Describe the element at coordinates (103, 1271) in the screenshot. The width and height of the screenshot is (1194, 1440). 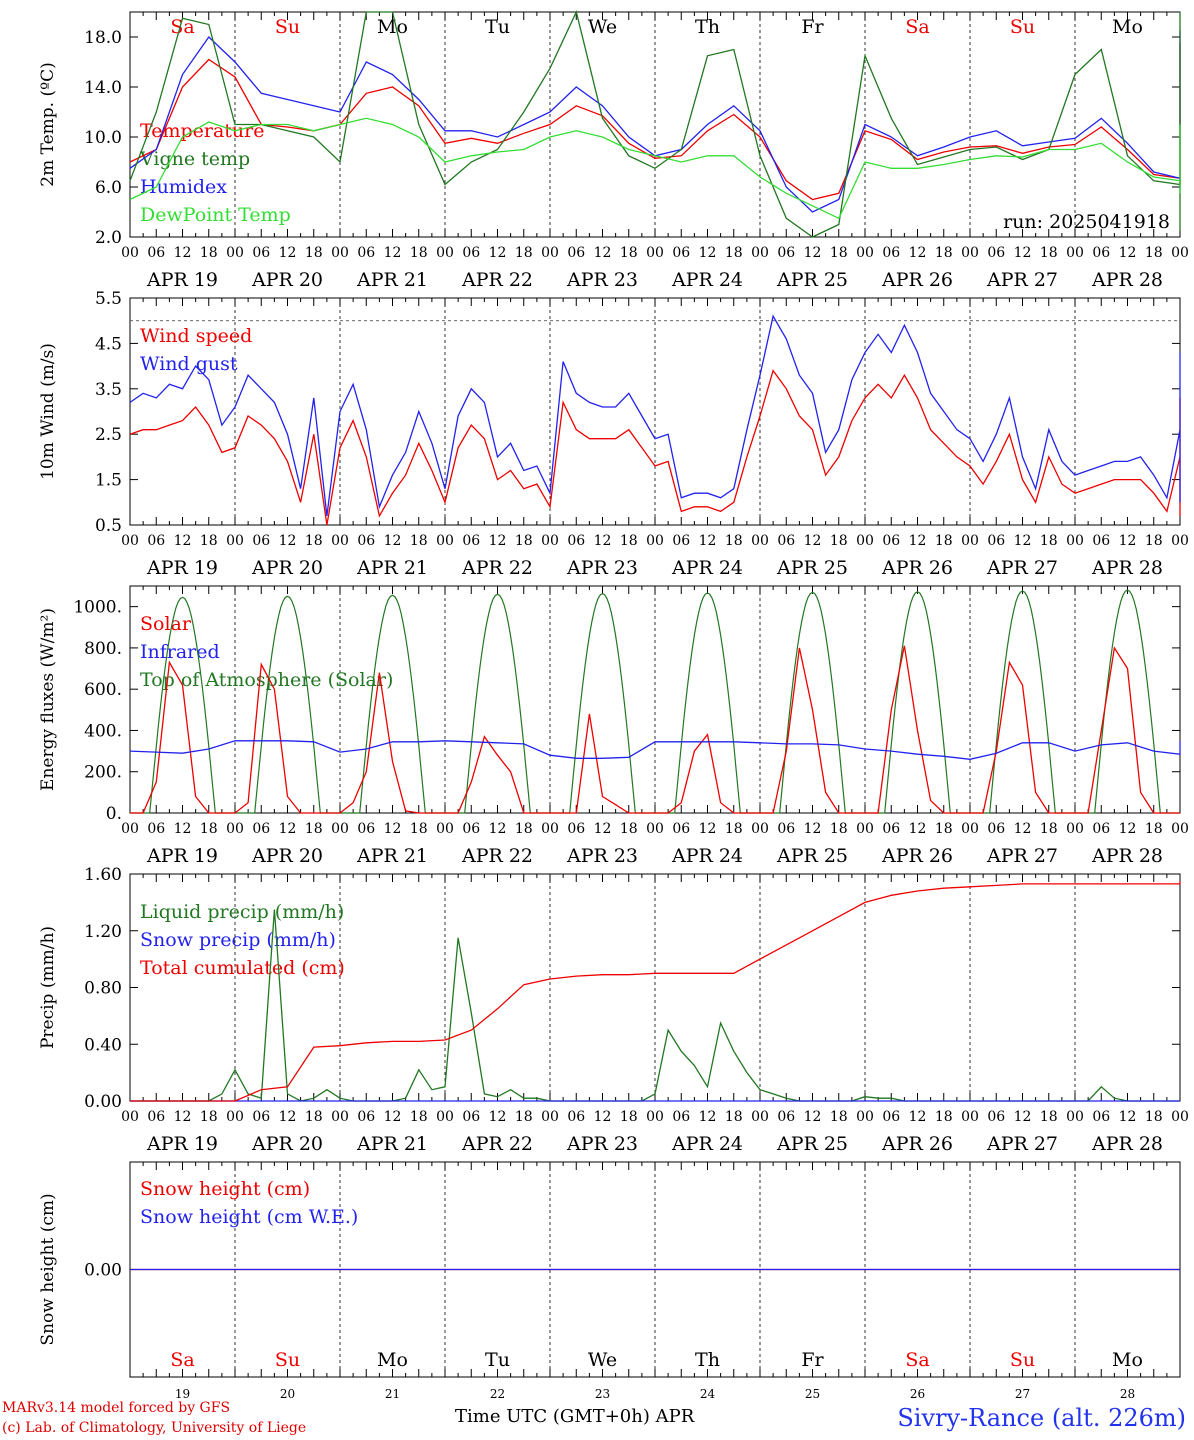
I see `y-tick-label: 0.00` at that location.